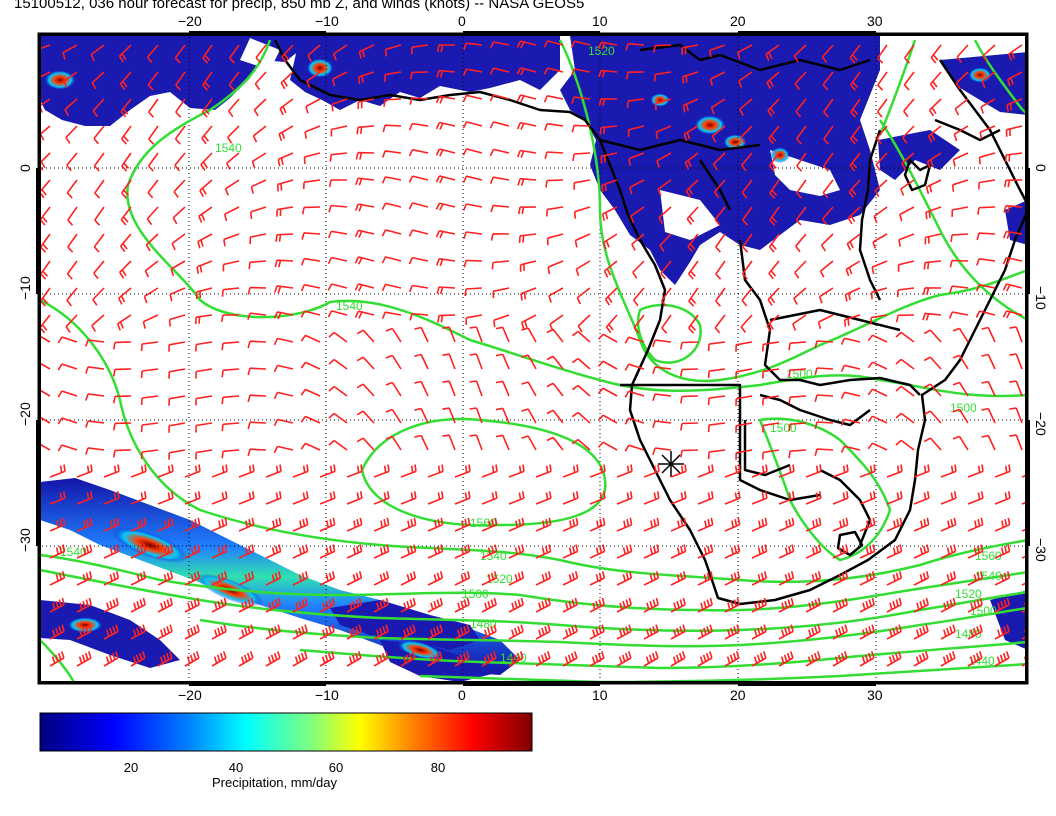 This screenshot has width=1056, height=816. What do you see at coordinates (25, 358) in the screenshot?
I see `left-axis: 0 −10 −20 −30` at bounding box center [25, 358].